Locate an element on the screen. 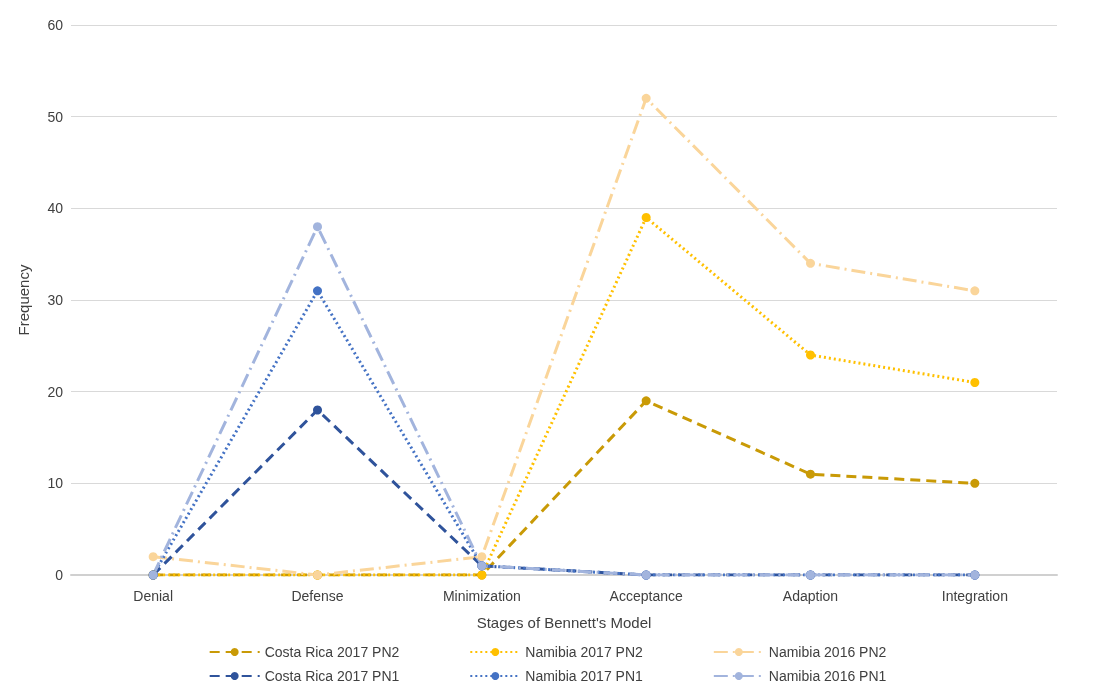 This screenshot has height=698, width=1095. x-axis-title: Stages of Bennett's Model is located at coordinates (564, 622).